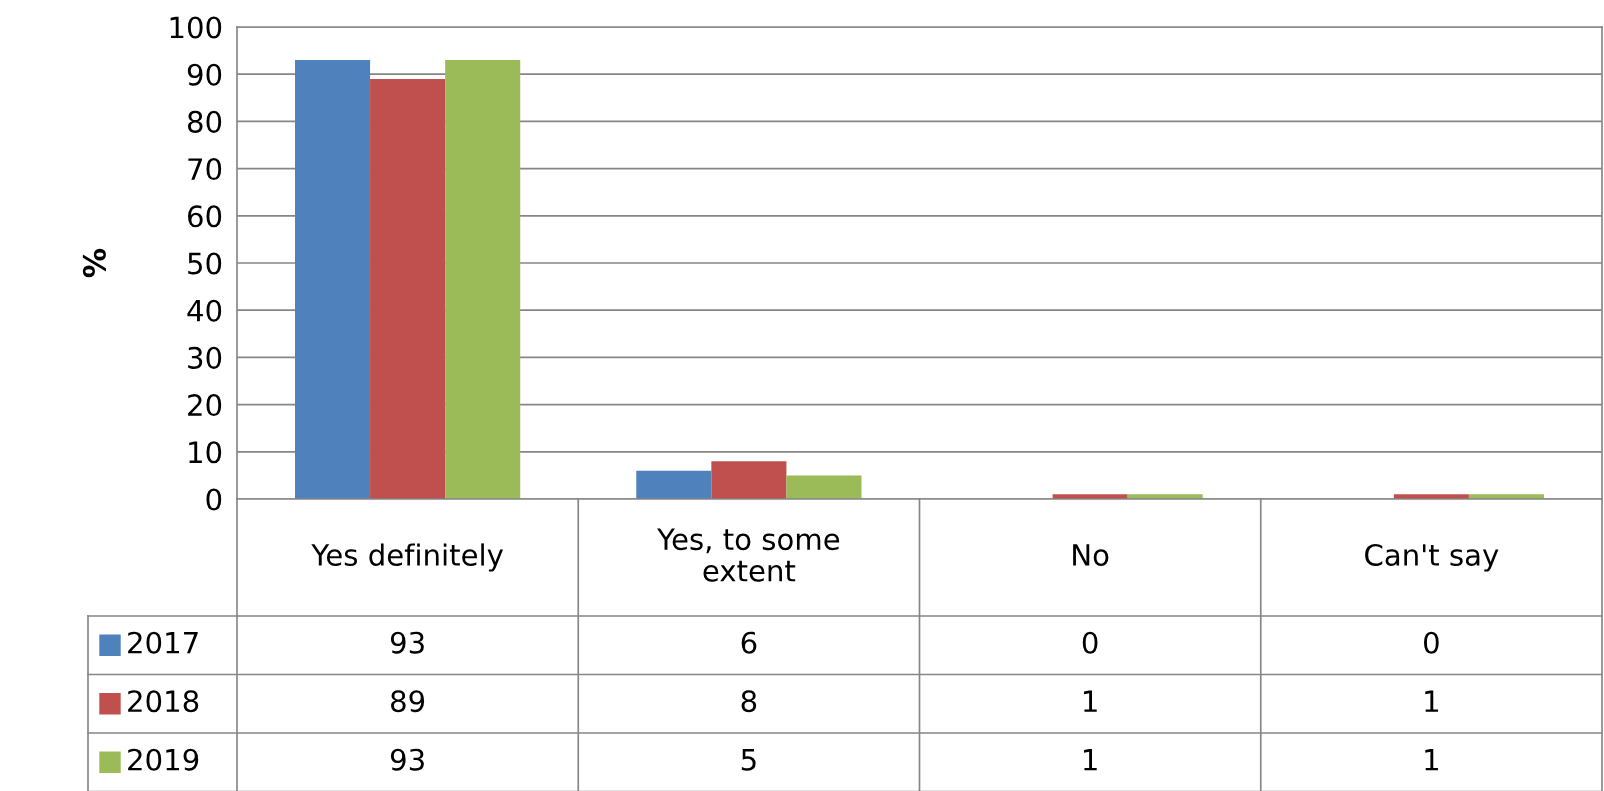  What do you see at coordinates (407, 557) in the screenshot?
I see `x-tick-label: Yes definitely` at bounding box center [407, 557].